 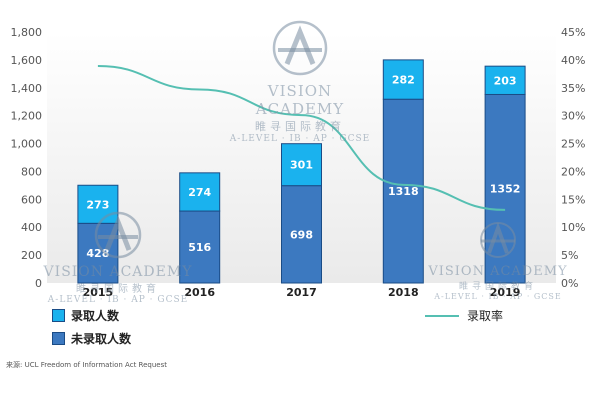 I want to click on y2-tick-label: 45%, so click(x=573, y=32).